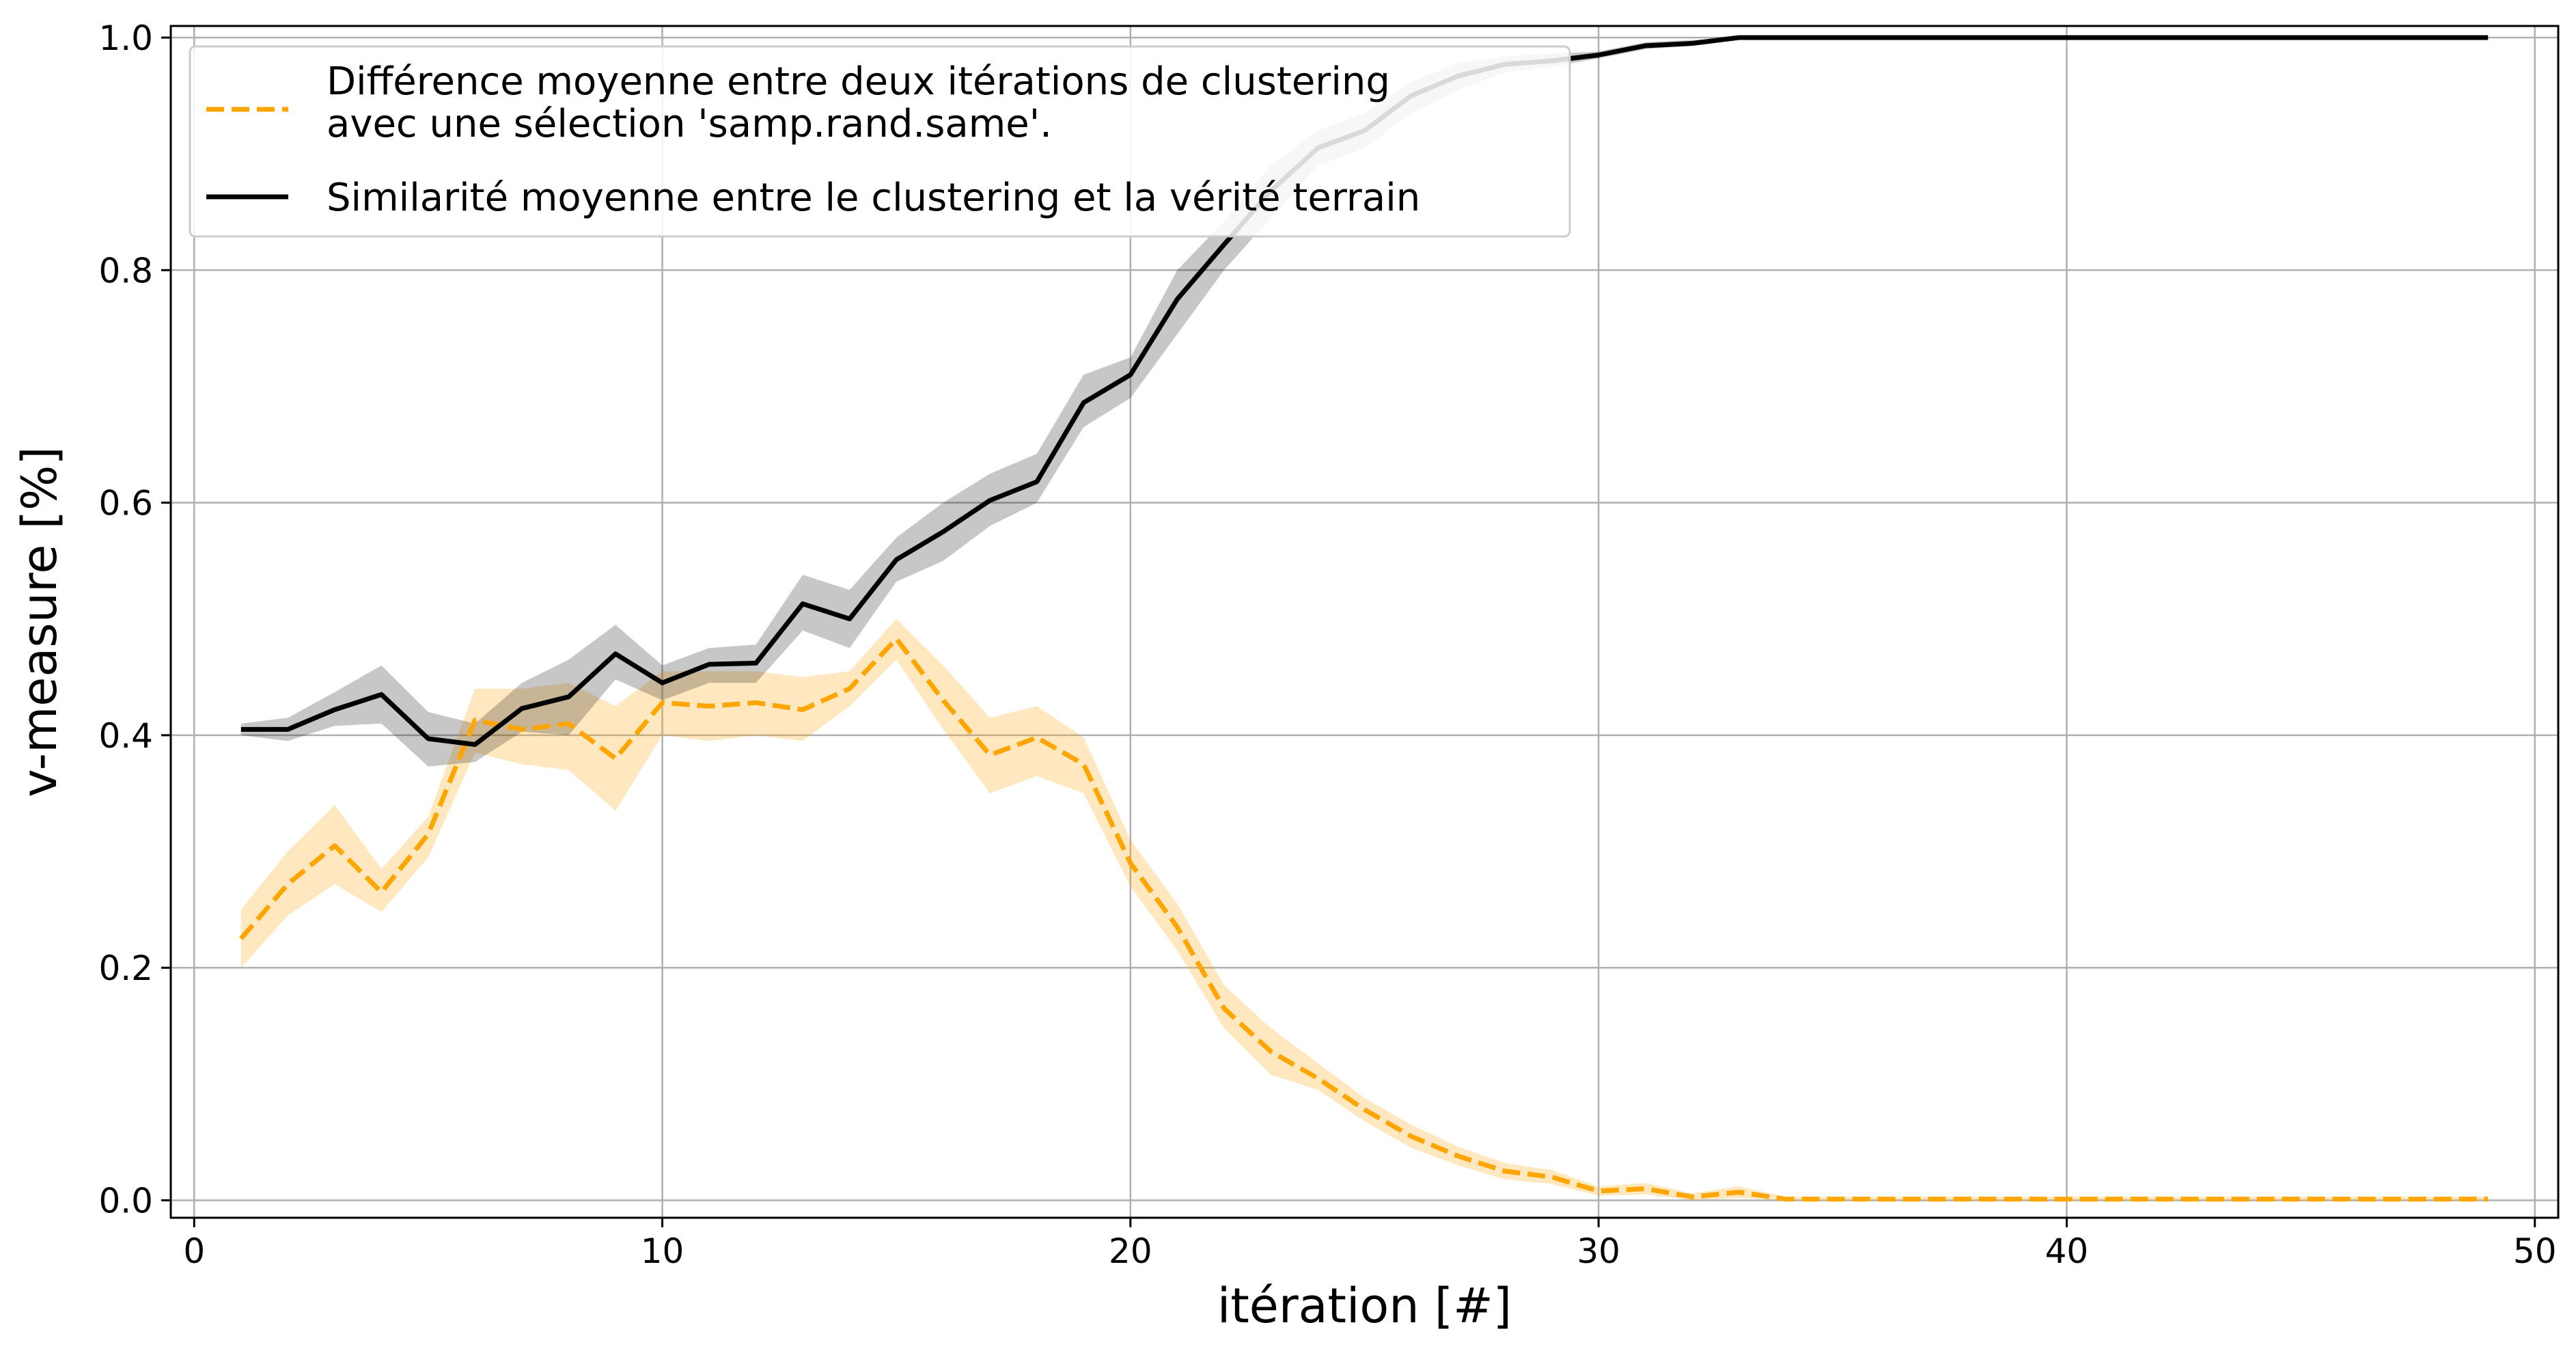 The width and height of the screenshot is (2576, 1351). I want to click on x-tick-label: 30, so click(1598, 1251).